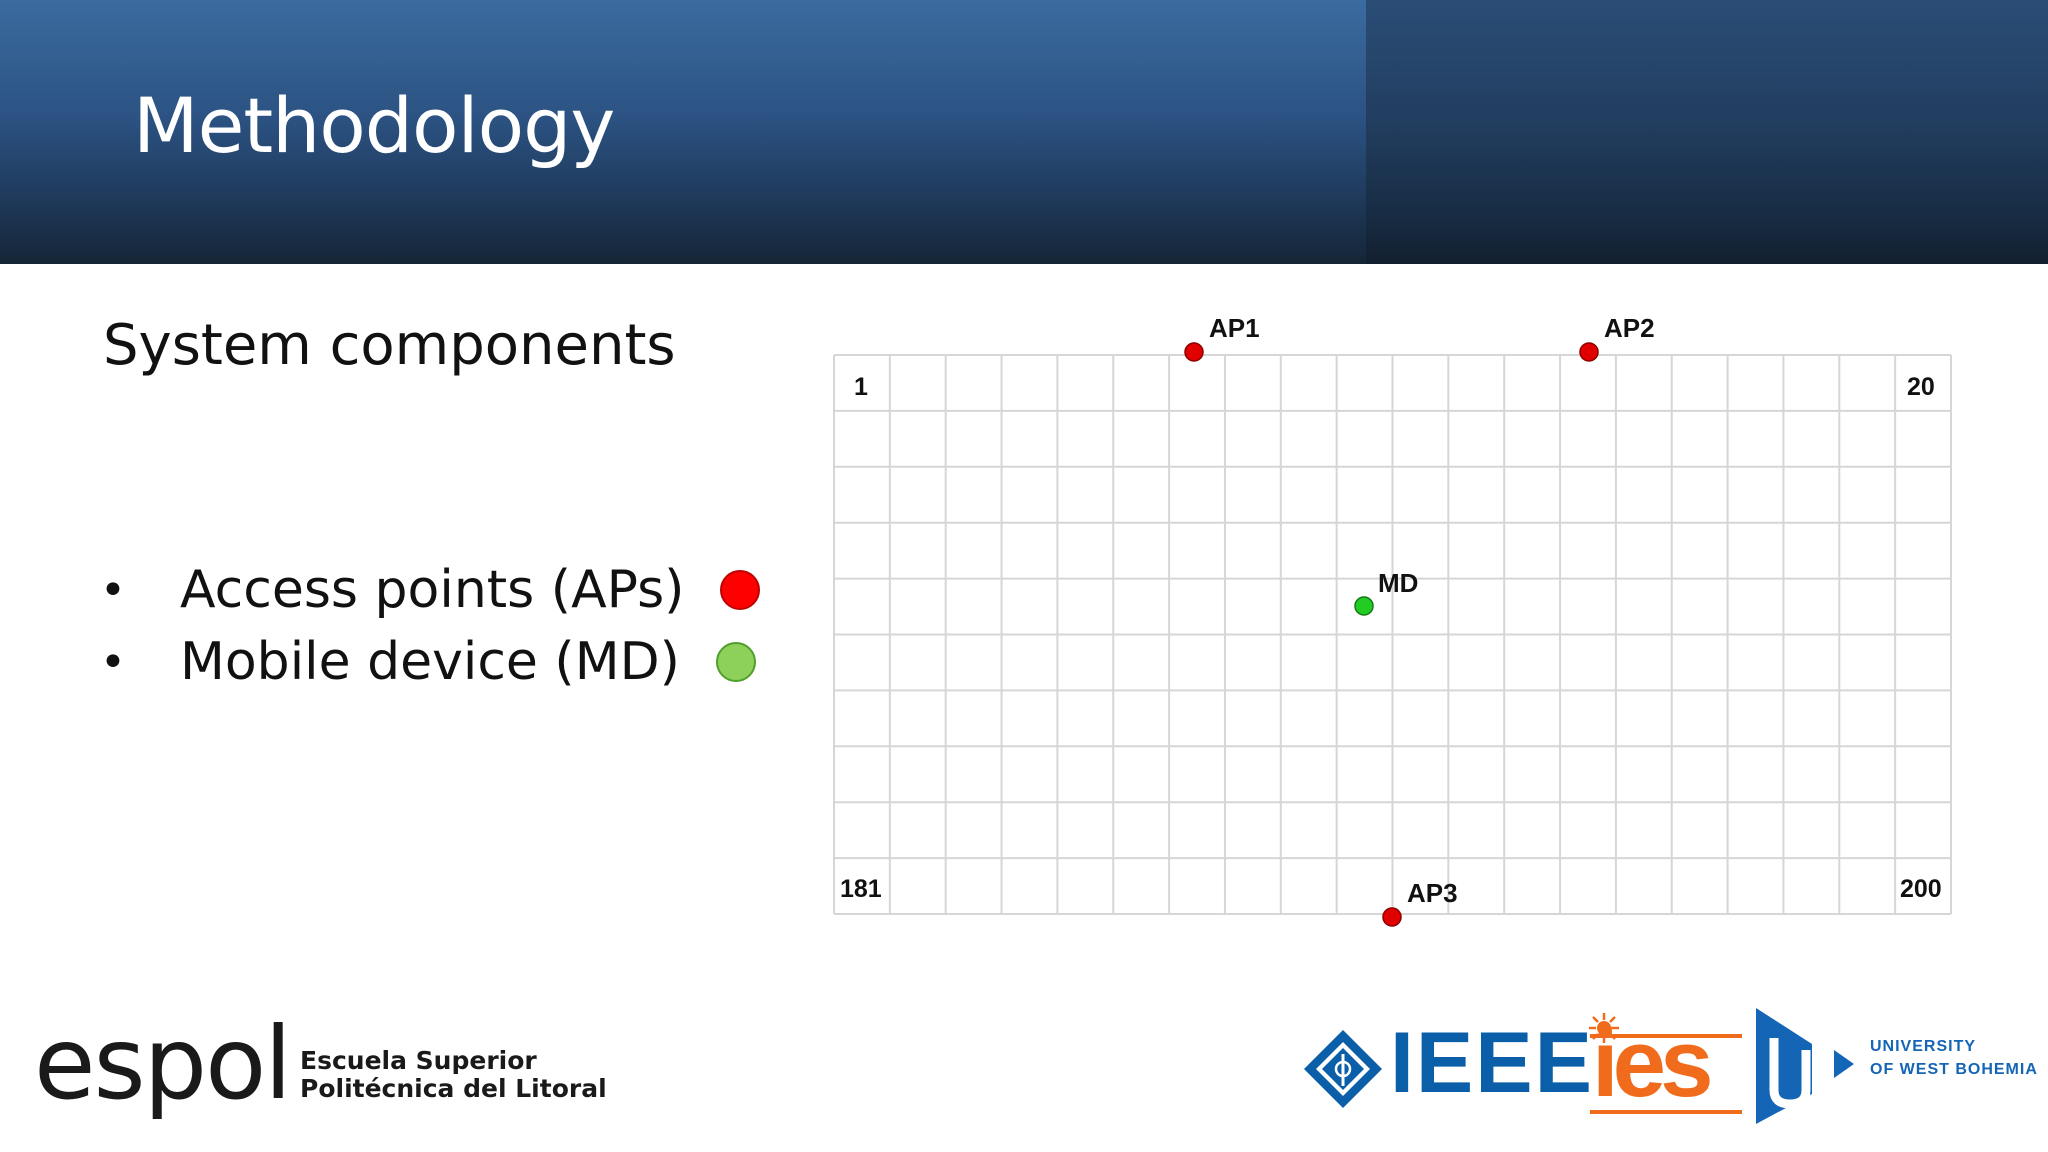 This screenshot has width=2048, height=1152. What do you see at coordinates (1392, 917) in the screenshot?
I see `ap3-marker` at bounding box center [1392, 917].